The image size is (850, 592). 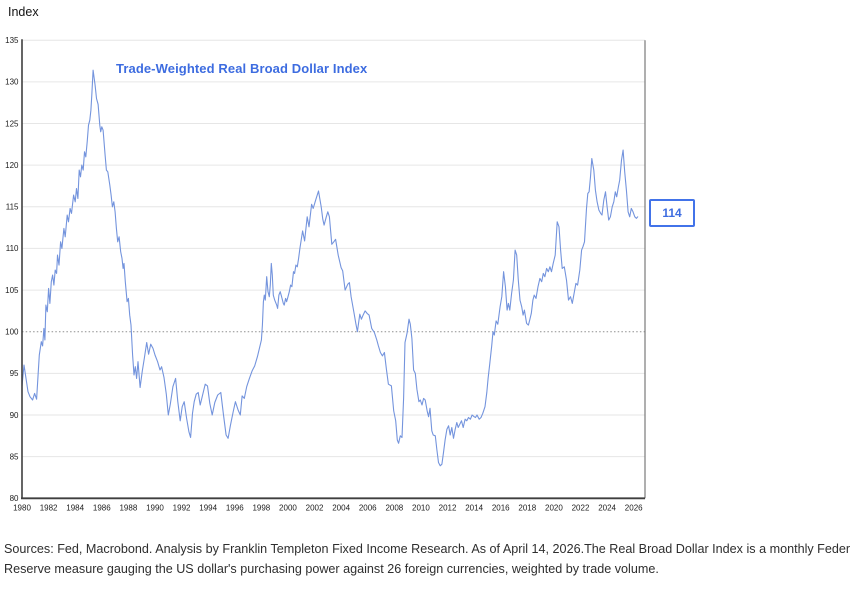 I want to click on y-axis-title: Index, so click(x=23, y=12).